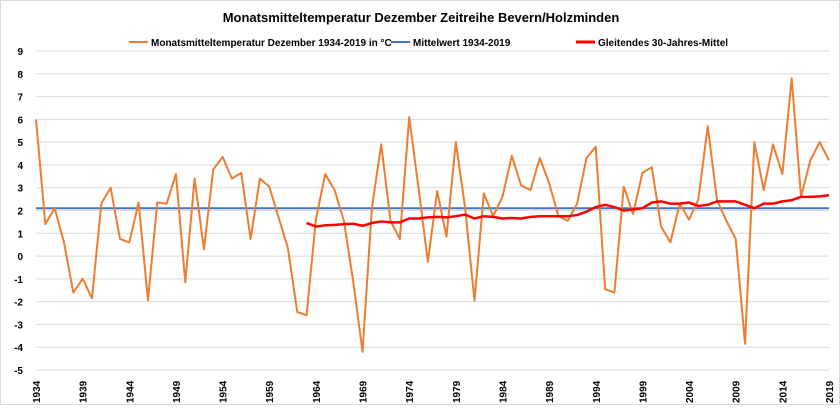 The width and height of the screenshot is (840, 411). Describe the element at coordinates (20, 75) in the screenshot. I see `y-tick-label: 8` at that location.